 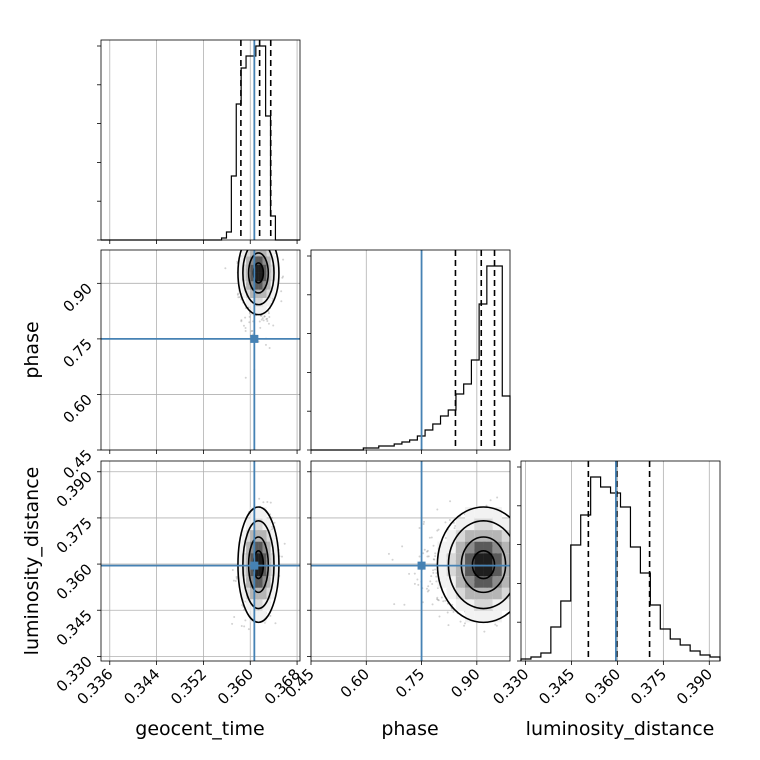 I want to click on panel-luminosity_distance-vs-phase, so click(x=410, y=561).